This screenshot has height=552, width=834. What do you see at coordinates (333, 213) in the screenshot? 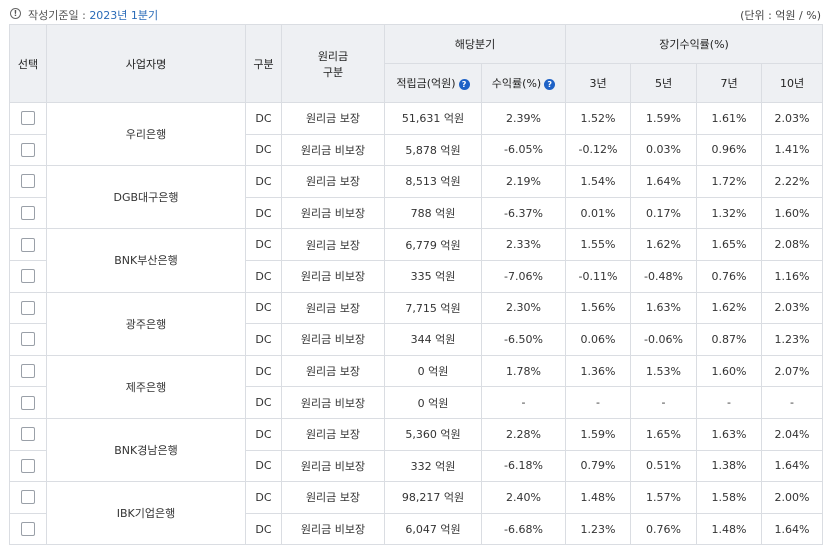
I see `cell-principal: 원리금 비보장` at bounding box center [333, 213].